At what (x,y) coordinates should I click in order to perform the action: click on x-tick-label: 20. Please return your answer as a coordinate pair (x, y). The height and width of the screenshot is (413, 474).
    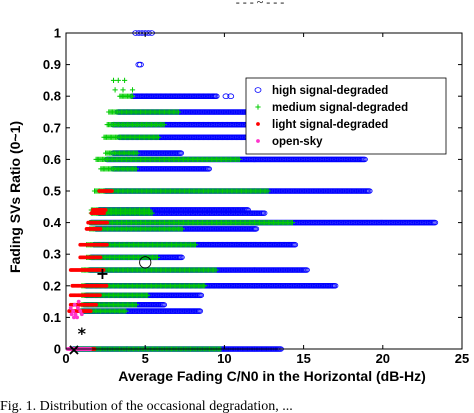
    Looking at the image, I should click on (383, 358).